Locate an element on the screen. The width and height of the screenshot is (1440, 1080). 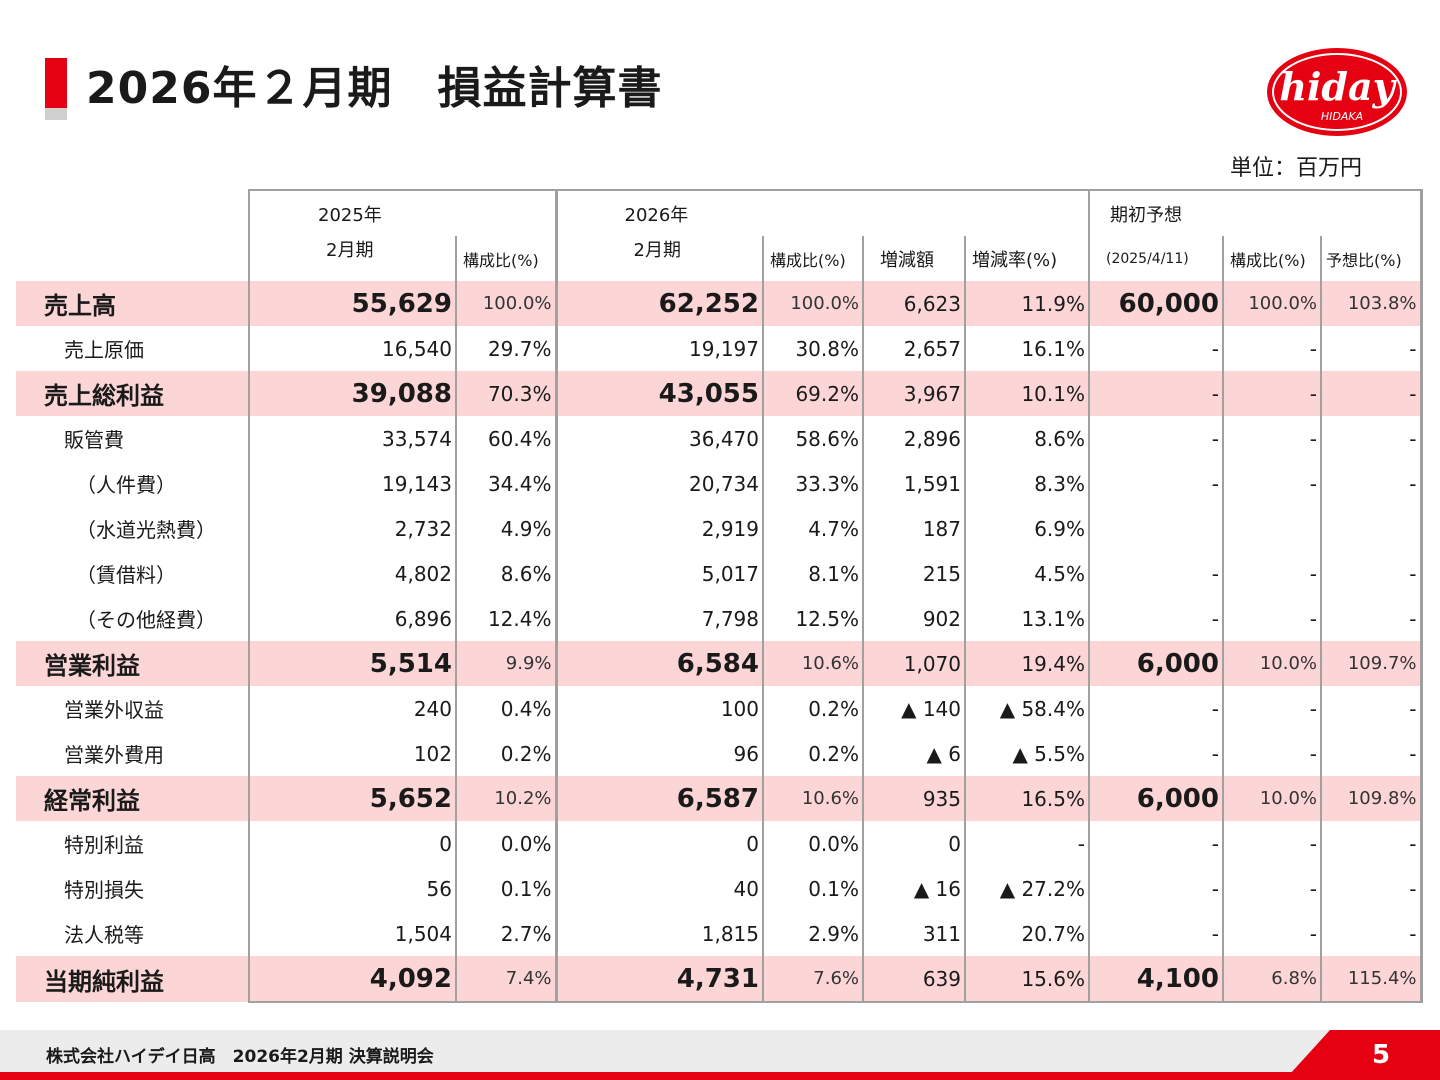
fy2026-ratio: 8.1% is located at coordinates (812, 573).